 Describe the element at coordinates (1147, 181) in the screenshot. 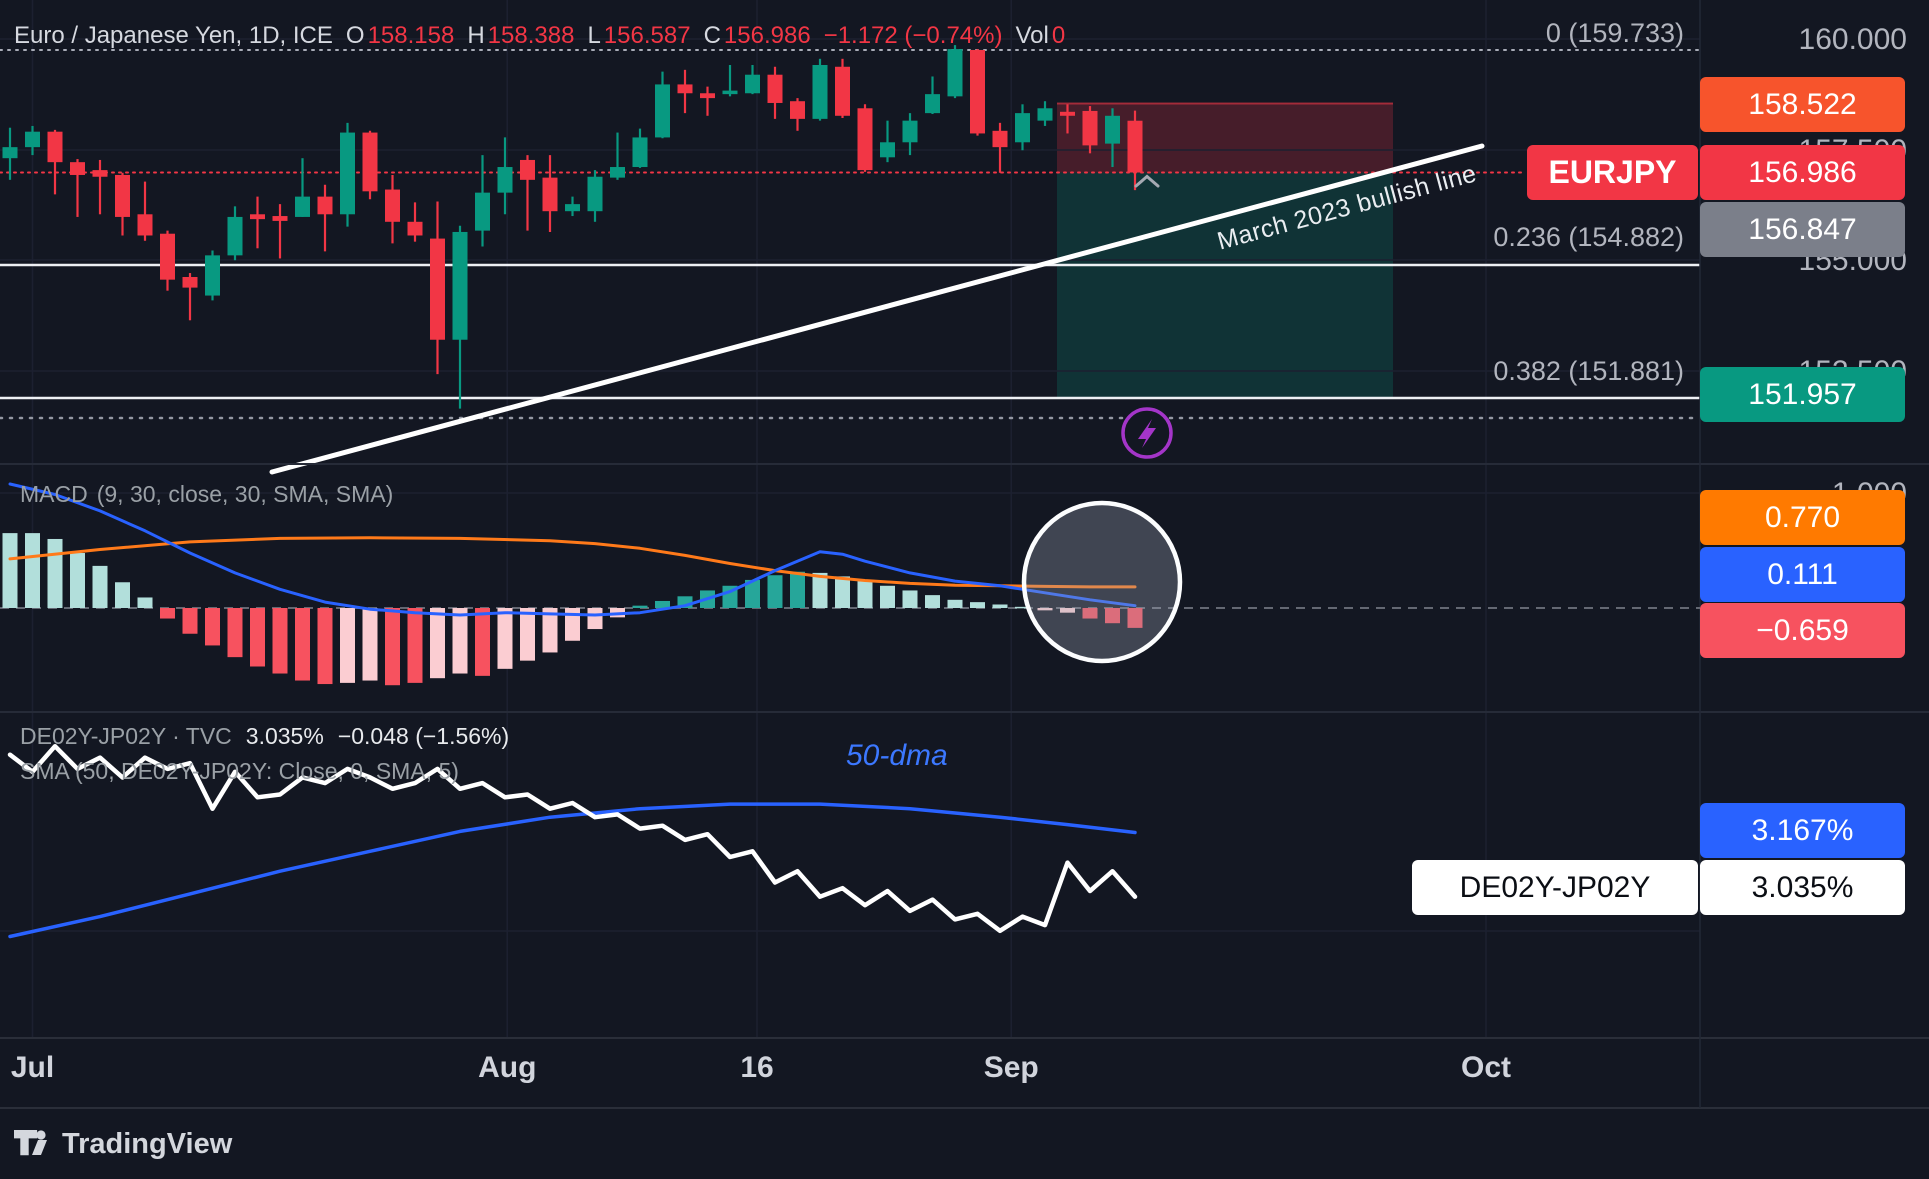

I see `price-caret-marker` at that location.